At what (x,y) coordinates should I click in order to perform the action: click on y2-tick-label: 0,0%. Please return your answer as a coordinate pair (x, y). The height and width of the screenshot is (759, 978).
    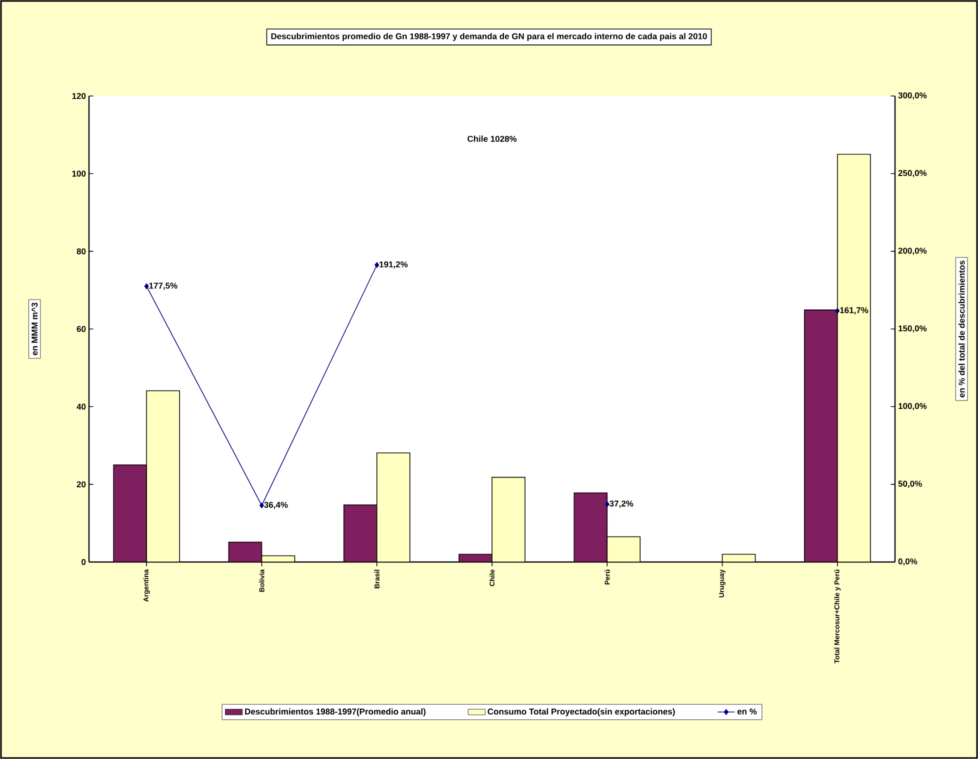
    Looking at the image, I should click on (908, 562).